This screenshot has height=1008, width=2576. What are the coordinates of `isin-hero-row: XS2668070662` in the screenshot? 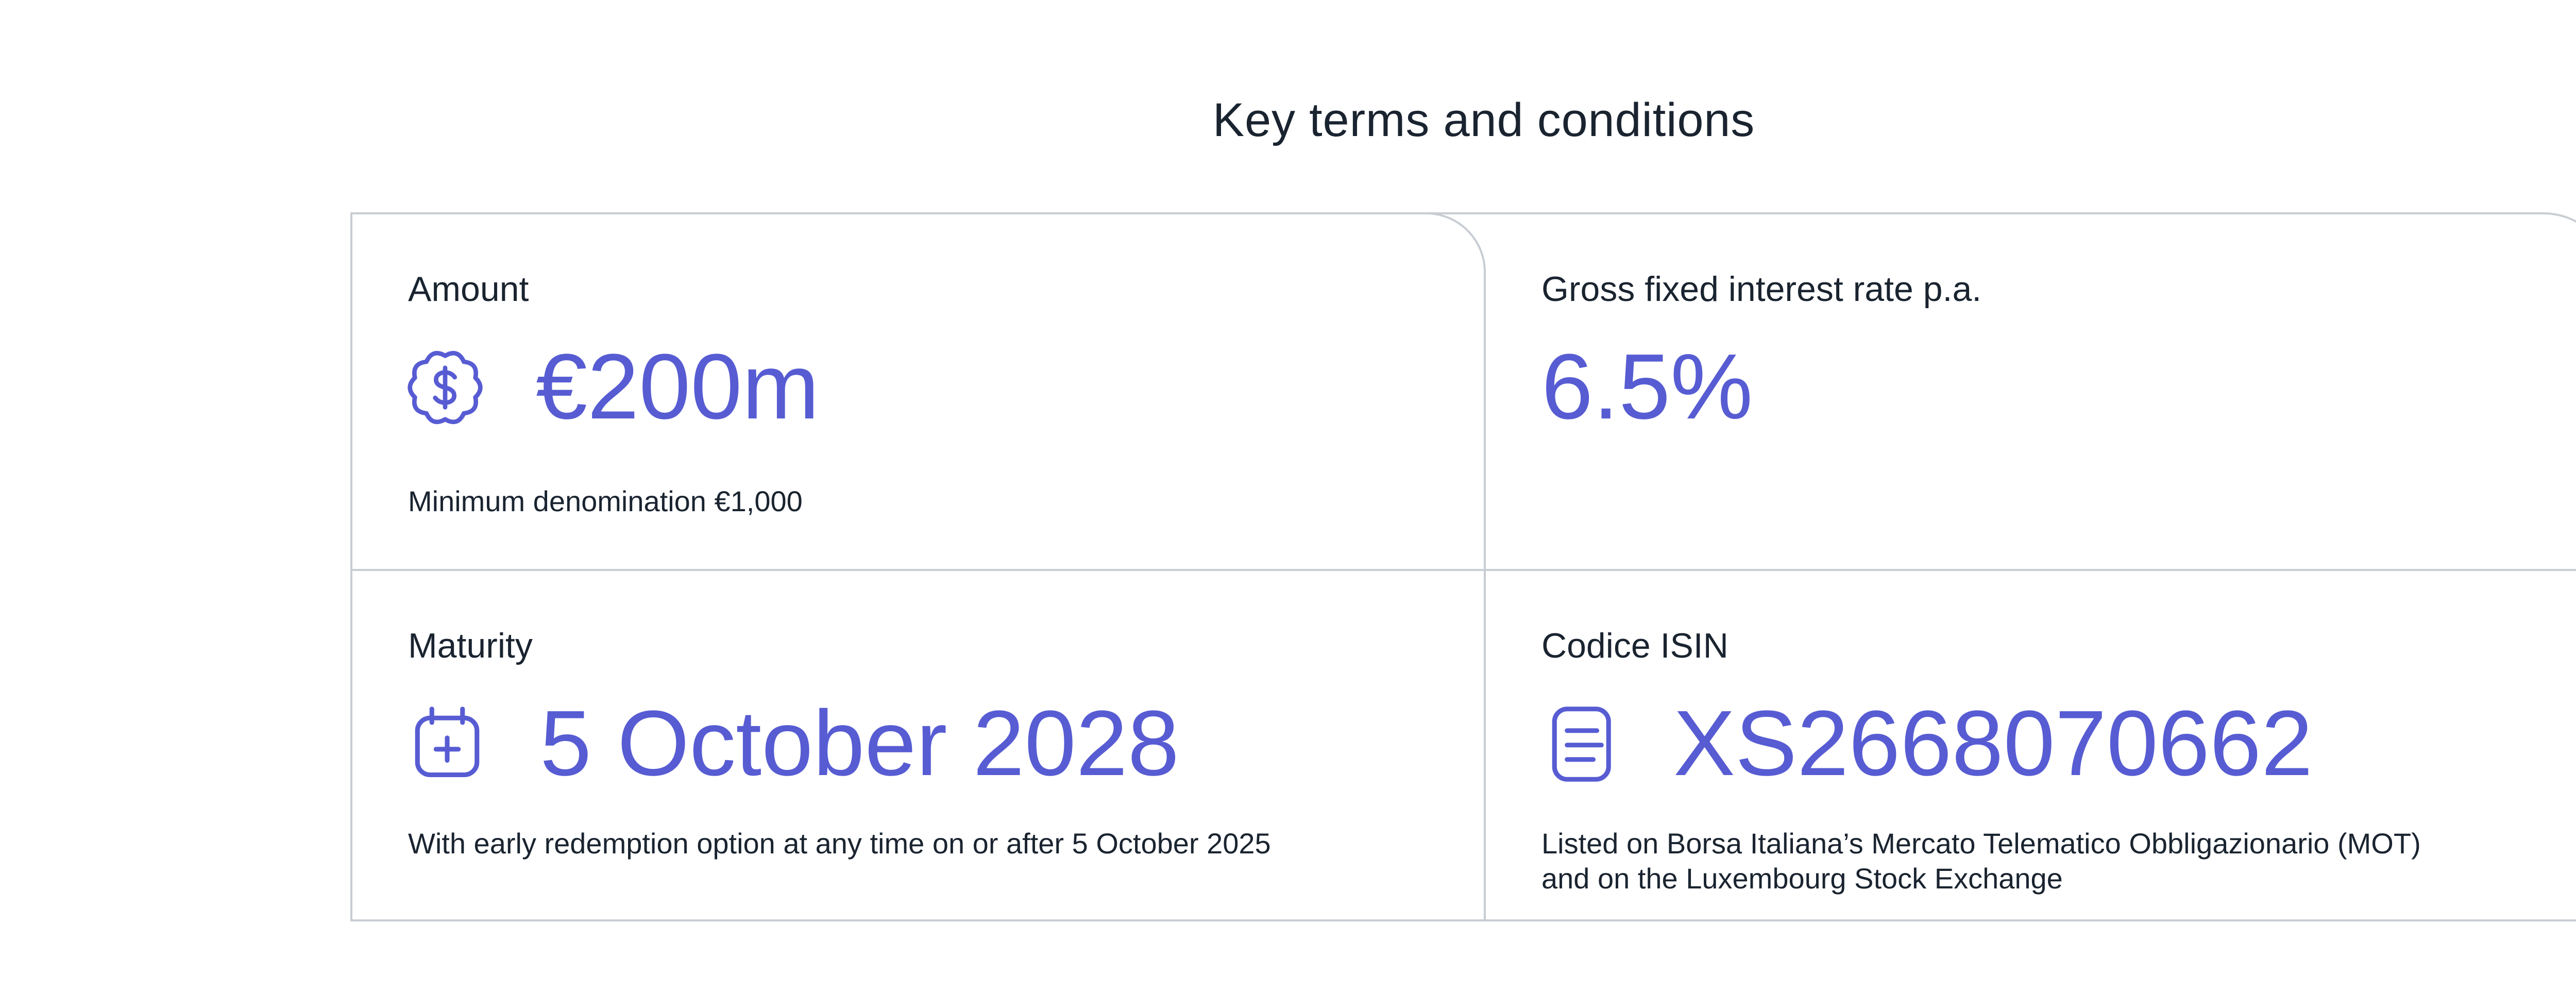 It's located at (1925, 744).